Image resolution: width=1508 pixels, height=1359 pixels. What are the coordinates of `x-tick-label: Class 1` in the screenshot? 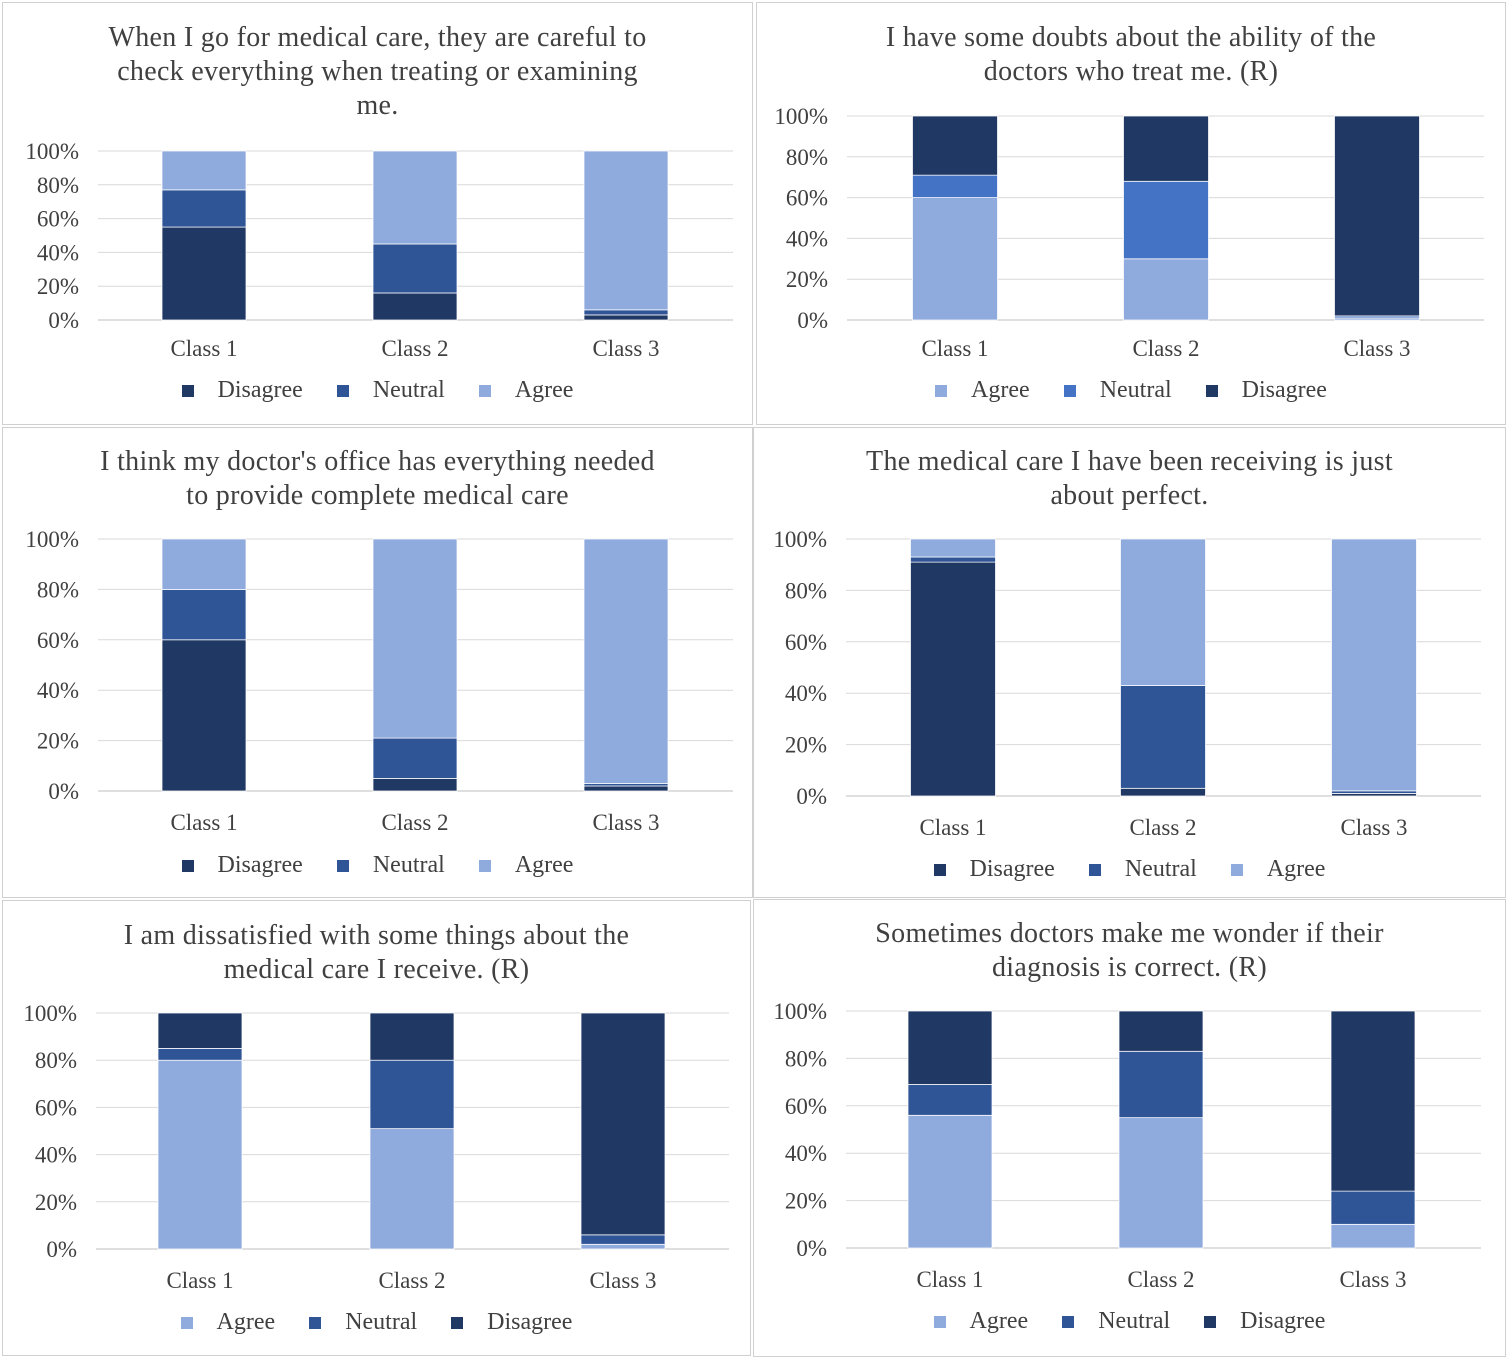 It's located at (952, 827).